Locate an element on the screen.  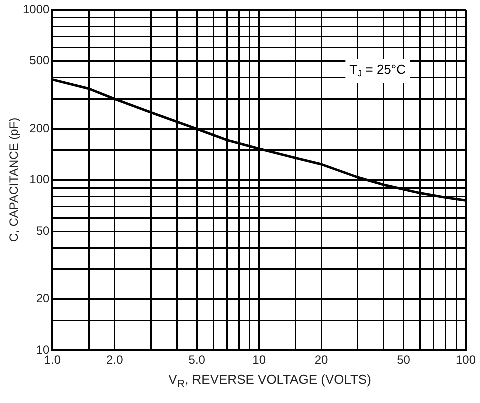
y-axis-title: C, CAPACITANCE (pF) is located at coordinates (14, 180).